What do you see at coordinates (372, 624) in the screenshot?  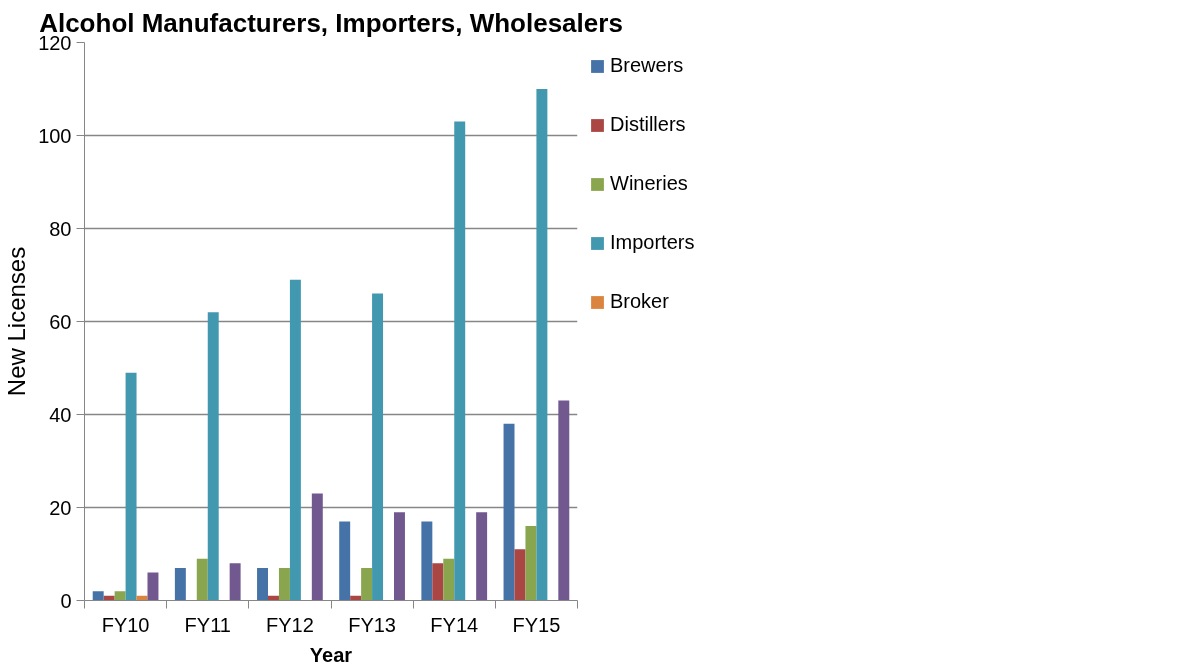 I see `x-tick-label: FY13` at bounding box center [372, 624].